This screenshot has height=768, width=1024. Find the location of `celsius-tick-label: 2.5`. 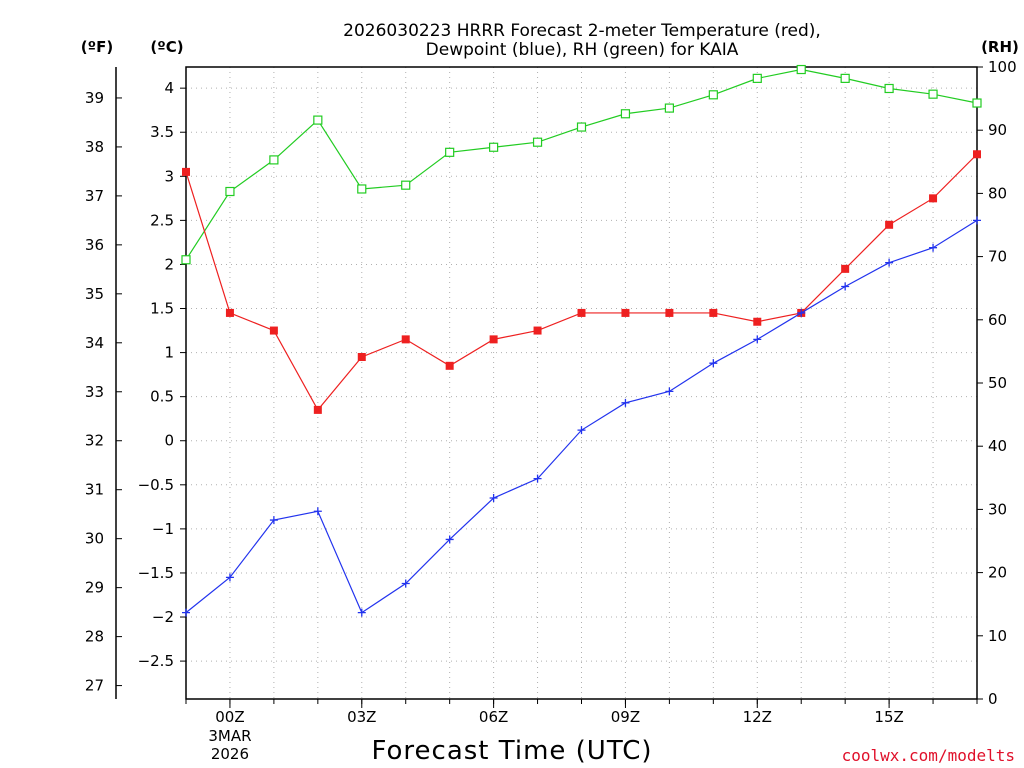

celsius-tick-label: 2.5 is located at coordinates (162, 220).